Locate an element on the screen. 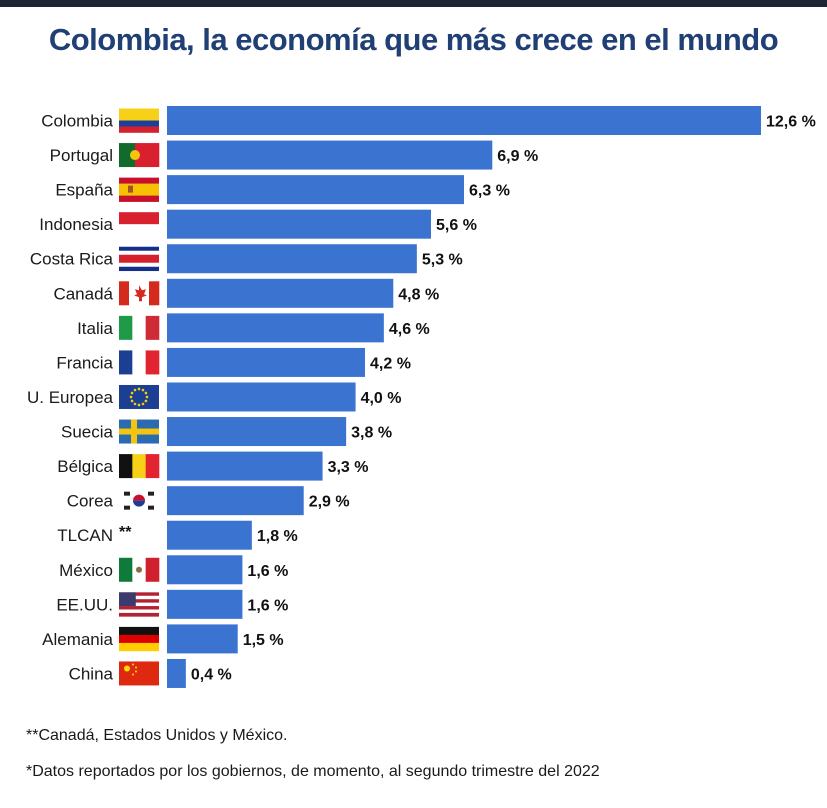 The width and height of the screenshot is (827, 808). bar-belgica is located at coordinates (245, 466).